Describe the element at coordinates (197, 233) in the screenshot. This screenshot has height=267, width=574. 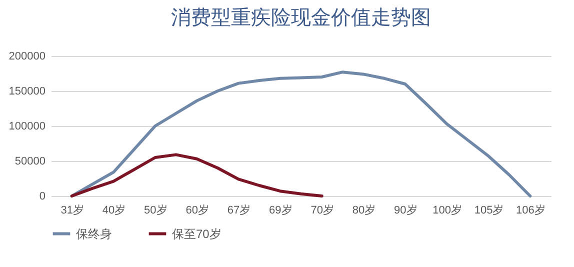
I see `legend-label: 保至70岁` at that location.